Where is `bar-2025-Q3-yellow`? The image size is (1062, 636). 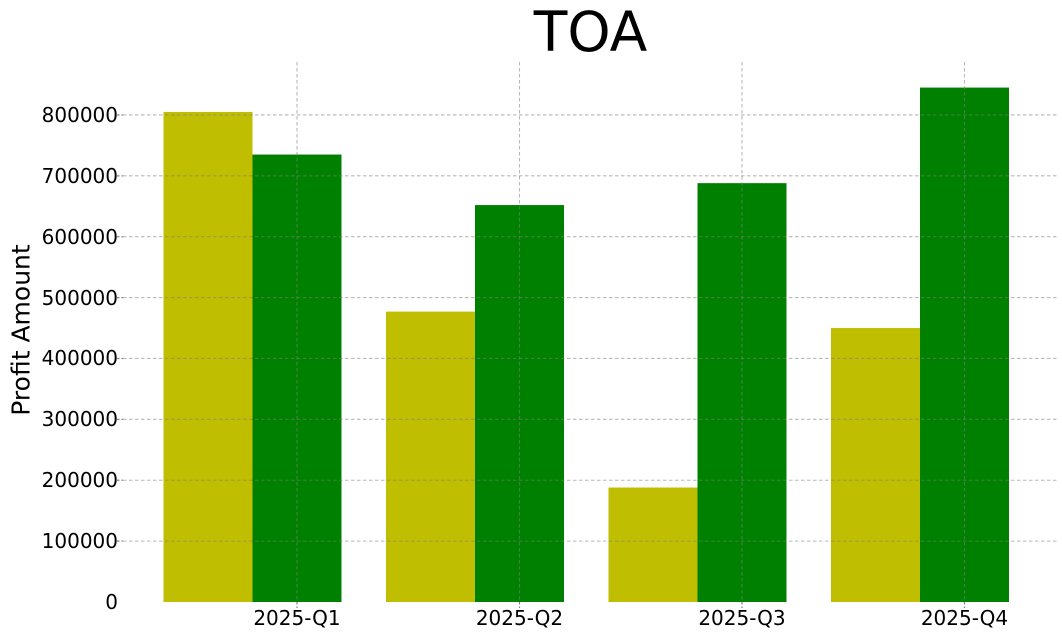 bar-2025-Q3-yellow is located at coordinates (653, 544).